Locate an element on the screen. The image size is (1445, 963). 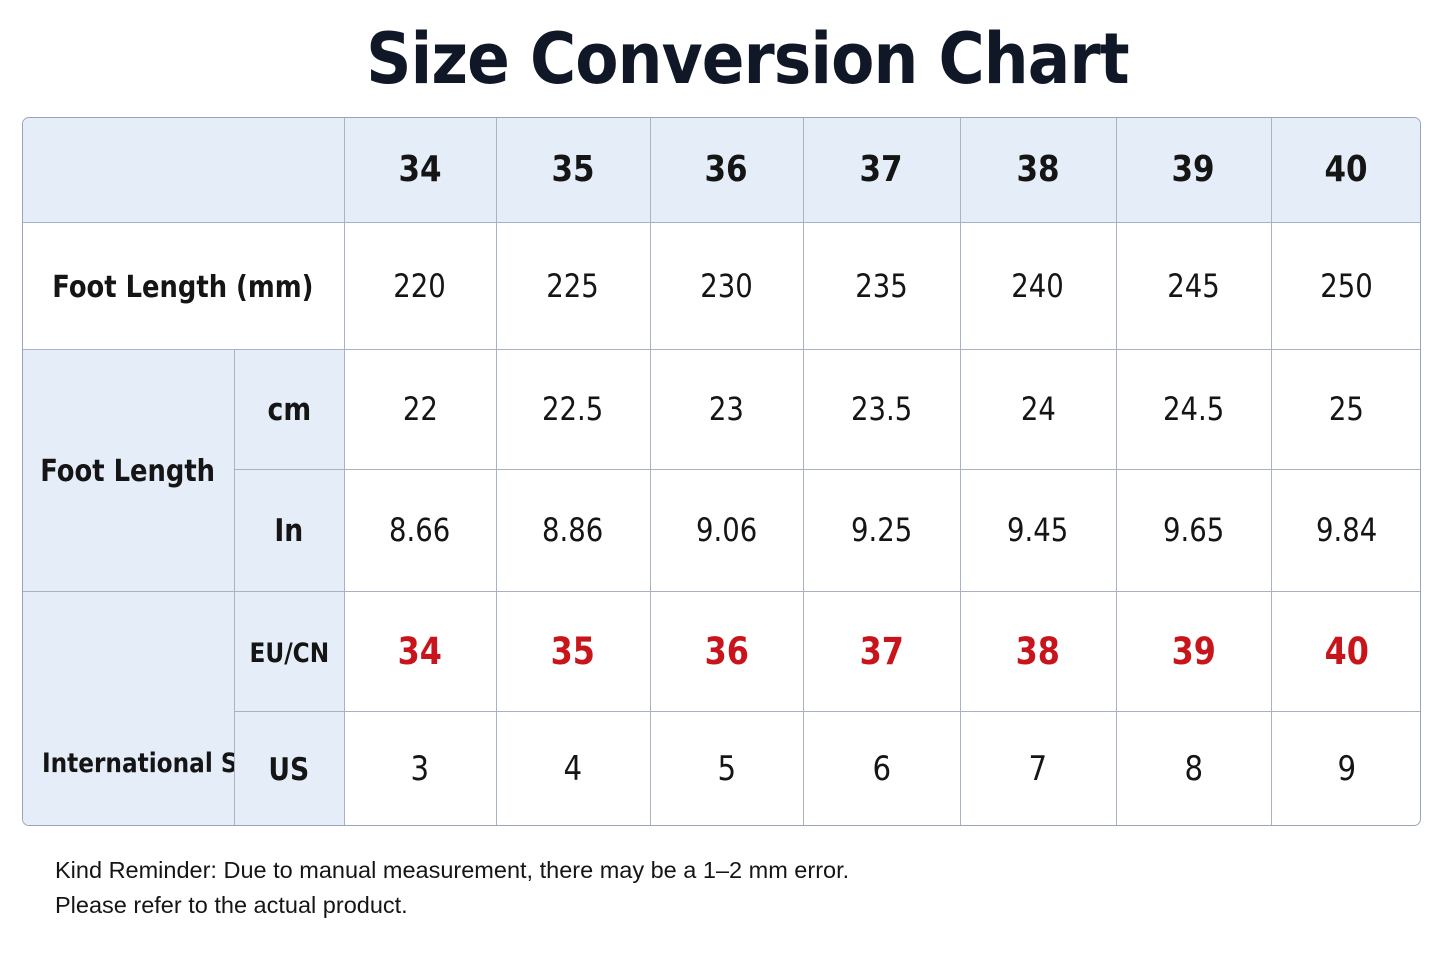
value-cell: 9.84 is located at coordinates (1345, 530).